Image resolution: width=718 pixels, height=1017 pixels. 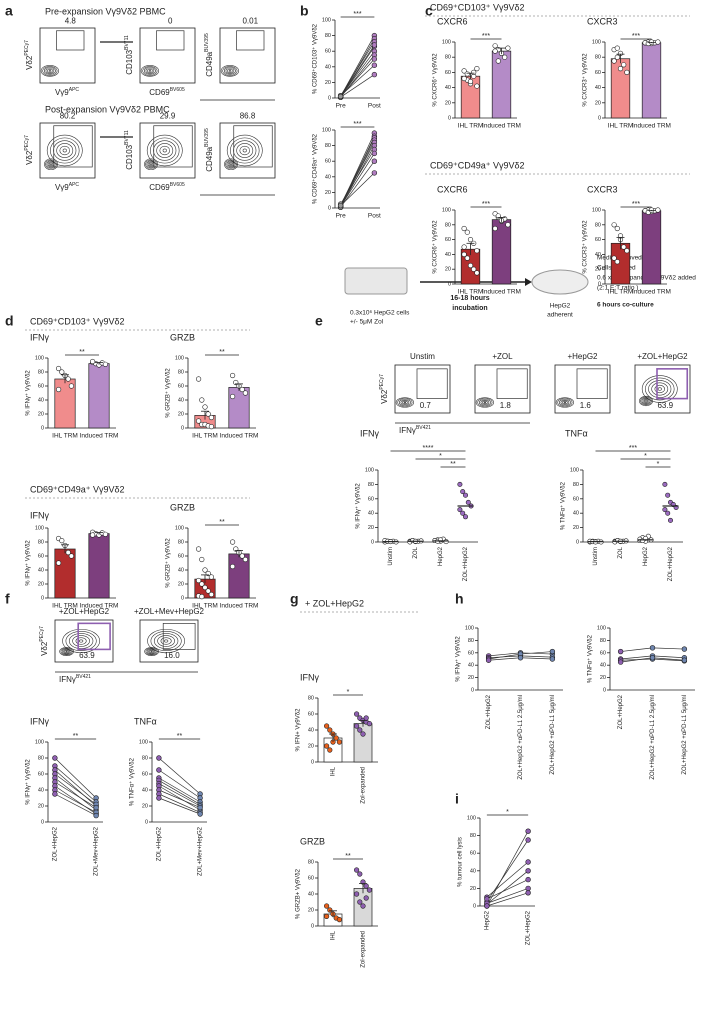 What do you see at coordinates (625, 305) in the screenshot?
I see `diagram-text: 6 hours co-culture` at bounding box center [625, 305].